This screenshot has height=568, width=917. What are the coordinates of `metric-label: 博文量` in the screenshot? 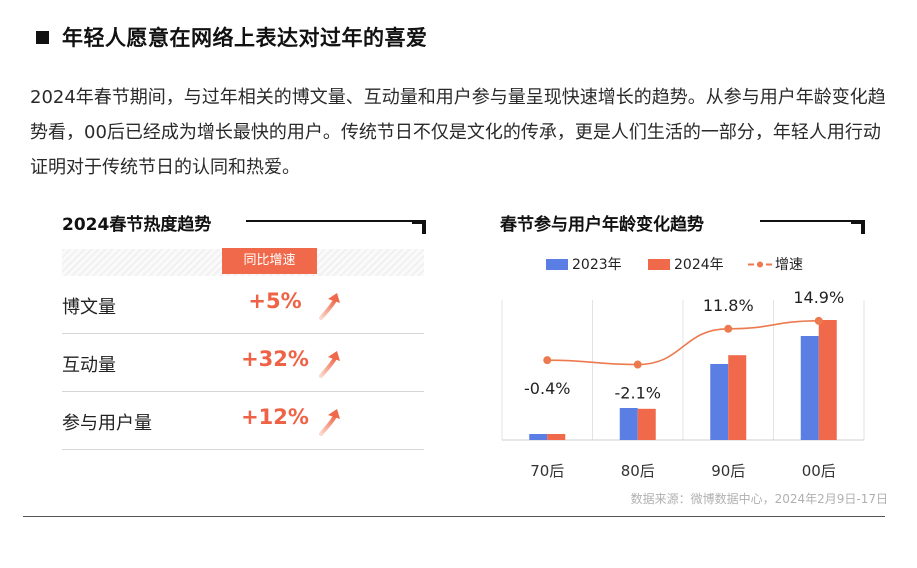 It's located at (89, 307).